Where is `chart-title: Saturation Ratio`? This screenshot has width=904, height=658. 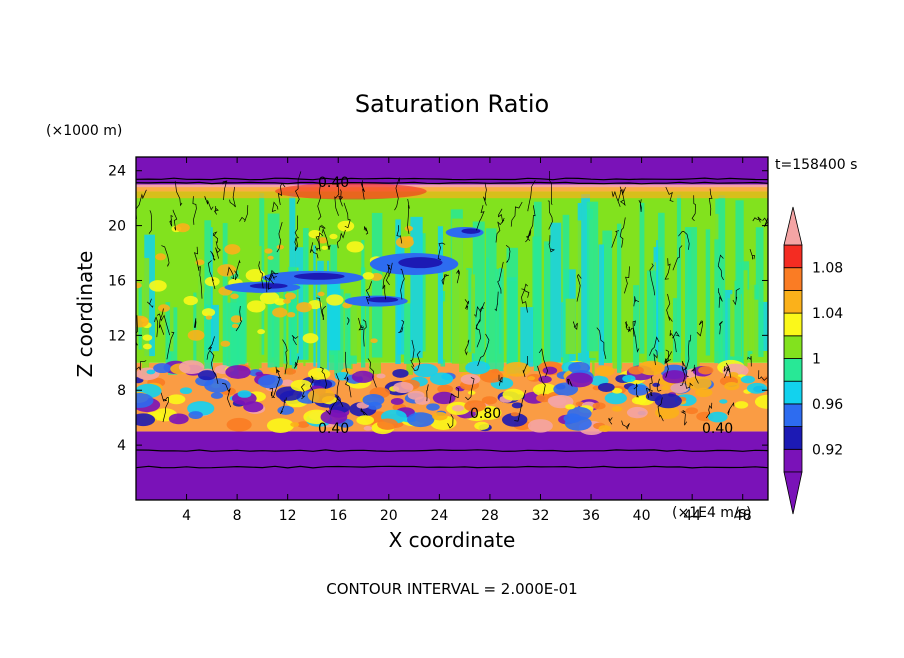 chart-title: Saturation Ratio is located at coordinates (452, 104).